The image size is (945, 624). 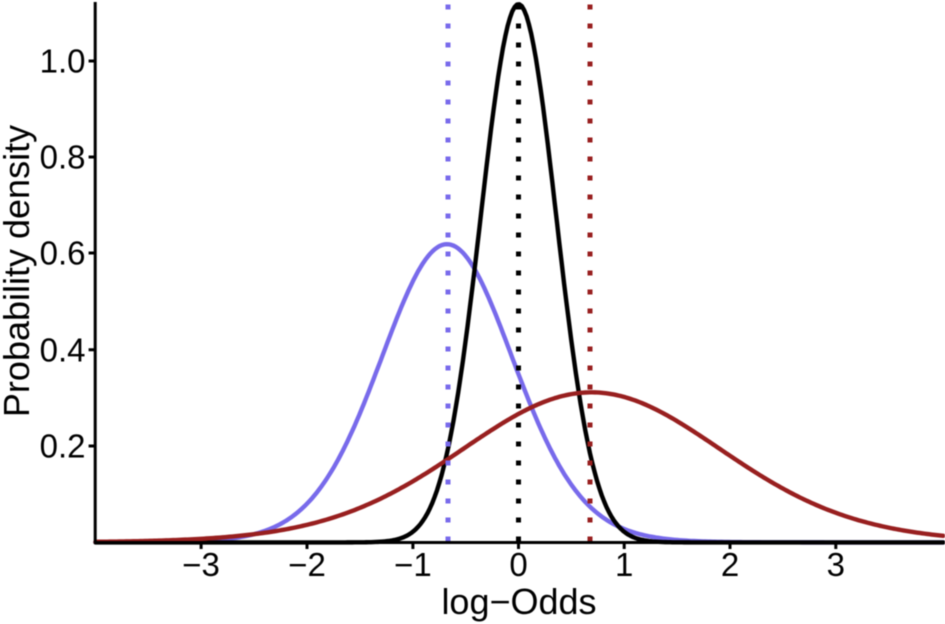 What do you see at coordinates (63, 446) in the screenshot?
I see `svg-text: 0.2` at bounding box center [63, 446].